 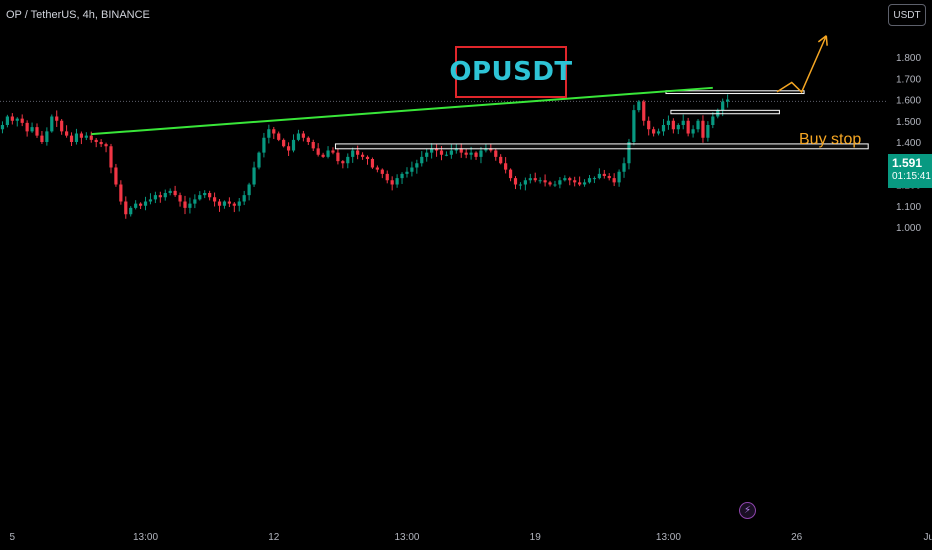 I want to click on zone-support-resistance, so click(x=601, y=146).